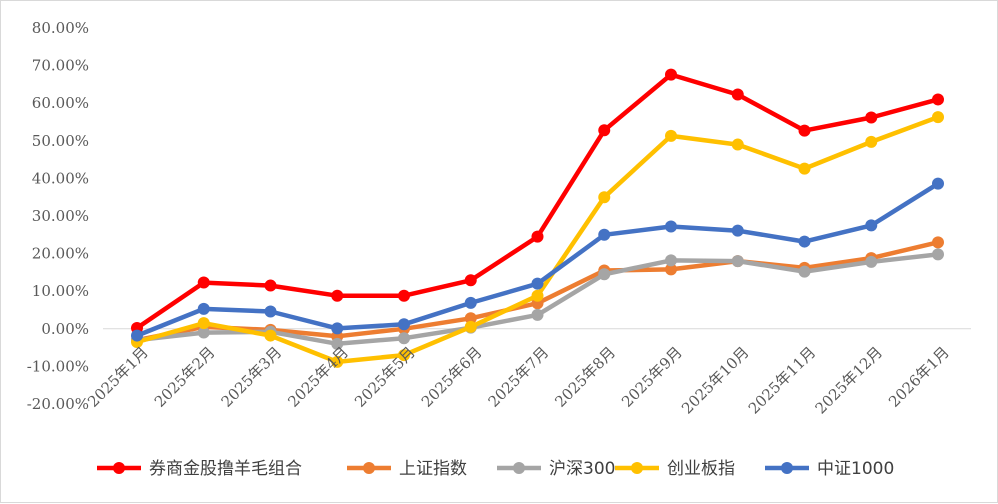 The image size is (998, 504). What do you see at coordinates (582, 469) in the screenshot?
I see `legend-label: 沪深300` at bounding box center [582, 469].